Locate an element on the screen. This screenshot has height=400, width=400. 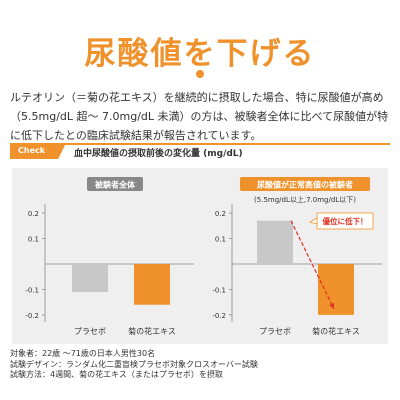
footer-subjects: 対象者：22歳 ～71歳の日本人男性30名 is located at coordinates (83, 353).